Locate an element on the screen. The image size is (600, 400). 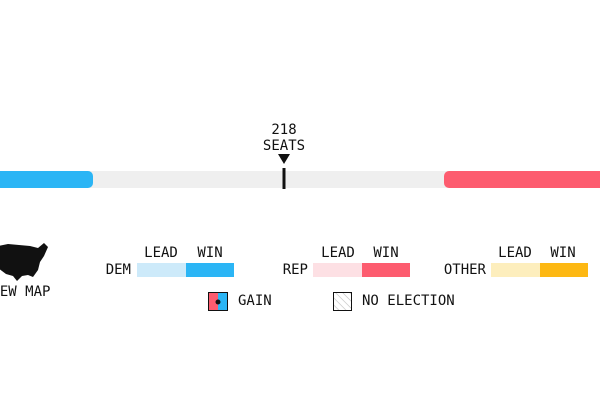
legend-gain: GAIN is located at coordinates (240, 301).